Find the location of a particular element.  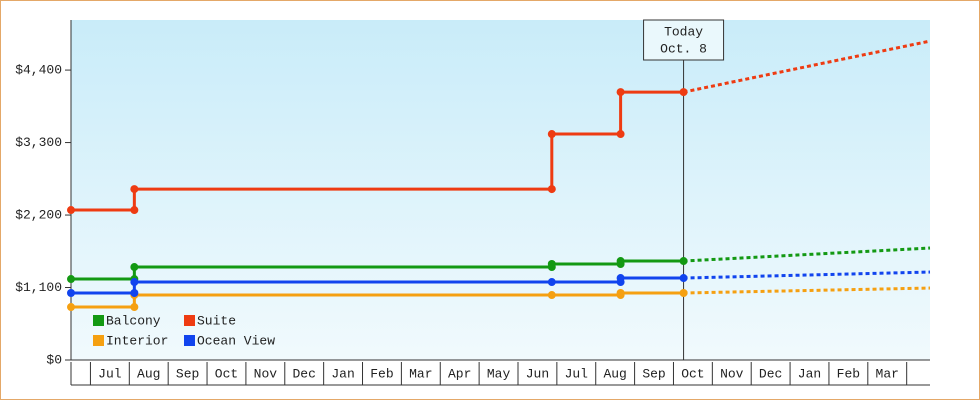

legend-label: Interior is located at coordinates (137, 340).